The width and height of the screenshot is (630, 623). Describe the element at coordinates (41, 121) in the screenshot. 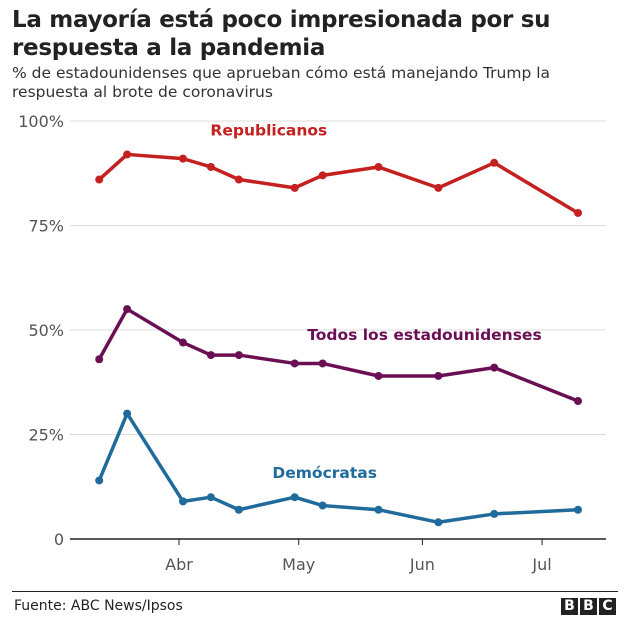

I see `y-tick-label: 100%` at that location.